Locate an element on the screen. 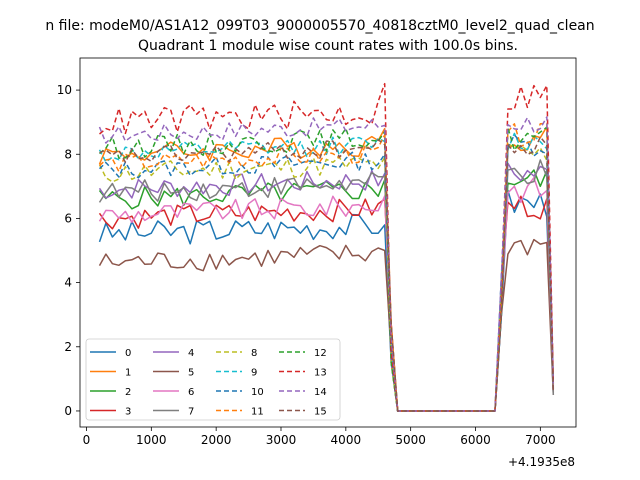 The height and width of the screenshot is (480, 640). x-tick-label-2000: 2000 is located at coordinates (216, 440).